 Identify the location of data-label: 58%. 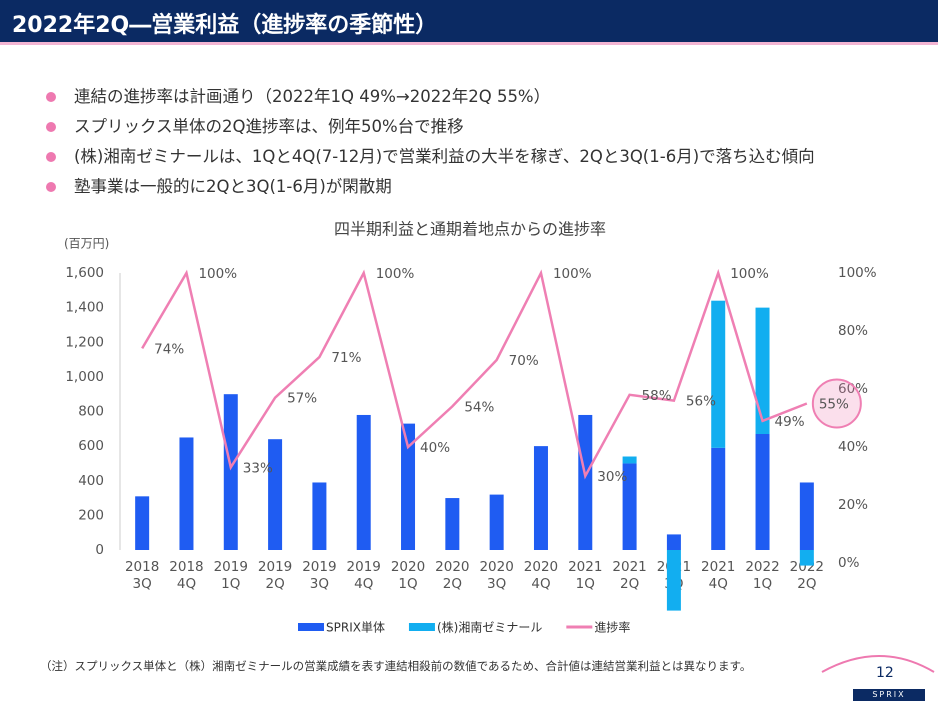
(657, 396).